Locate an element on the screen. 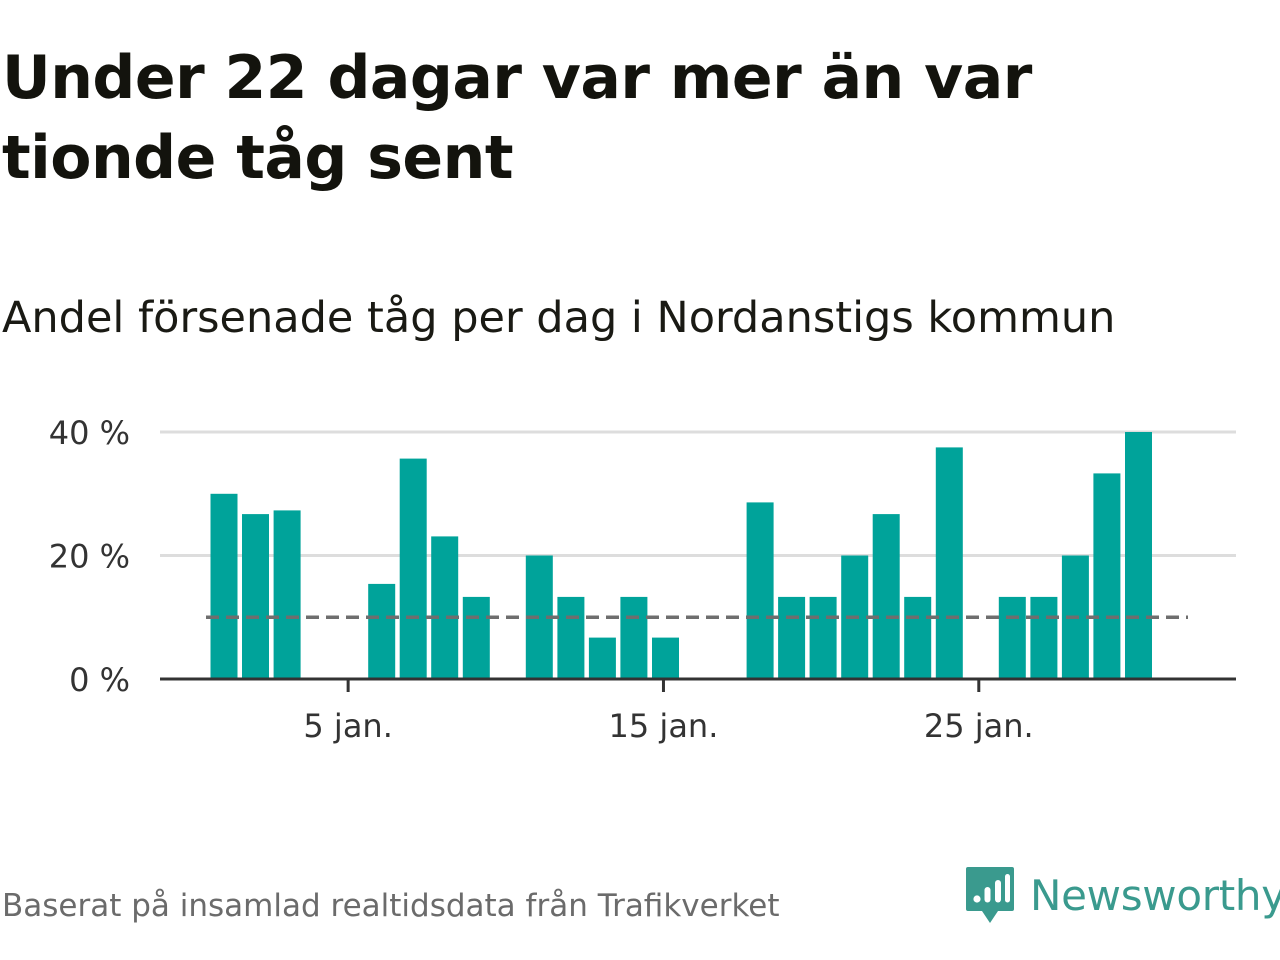 This screenshot has height=960, width=1280. y-tick-label: 40 % is located at coordinates (89, 433).